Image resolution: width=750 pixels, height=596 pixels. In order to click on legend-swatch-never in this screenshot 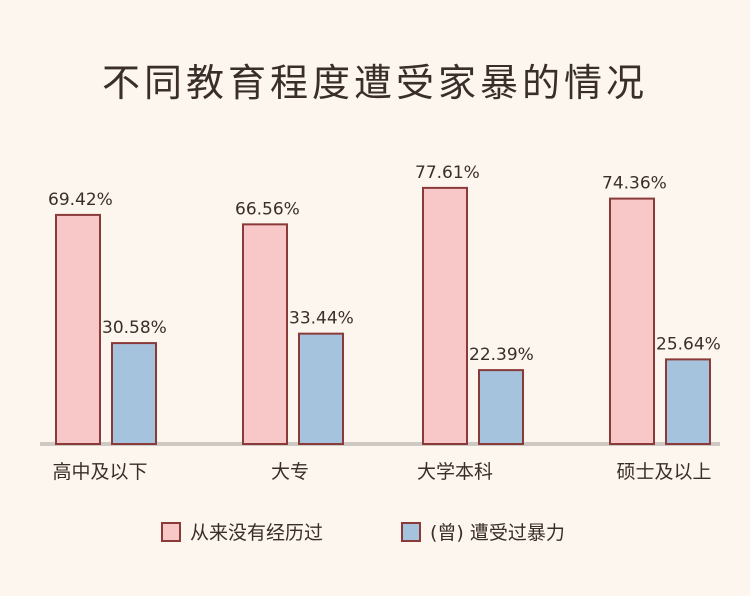, I will do `click(171, 532)`.